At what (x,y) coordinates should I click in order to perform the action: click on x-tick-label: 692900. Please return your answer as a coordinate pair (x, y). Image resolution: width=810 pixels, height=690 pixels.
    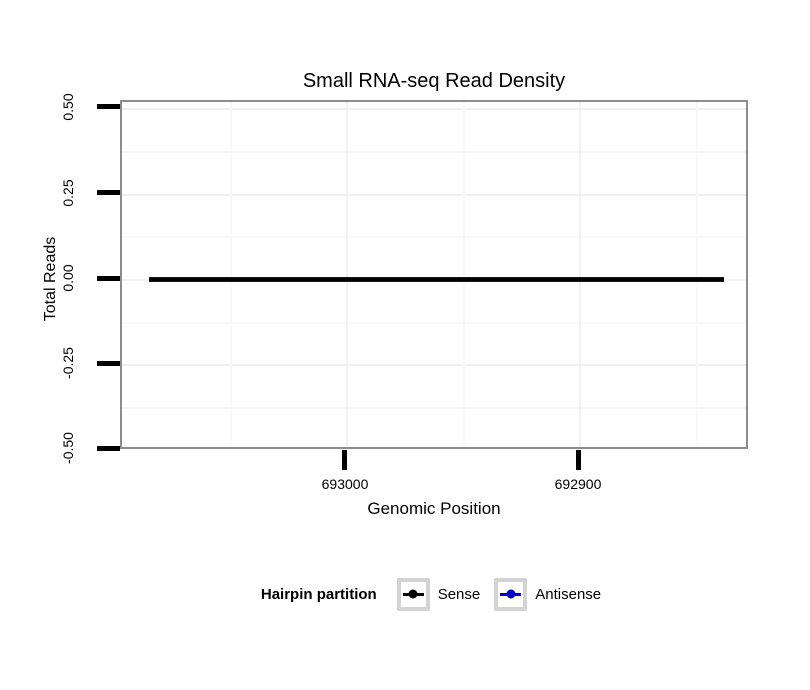
    Looking at the image, I should click on (578, 484).